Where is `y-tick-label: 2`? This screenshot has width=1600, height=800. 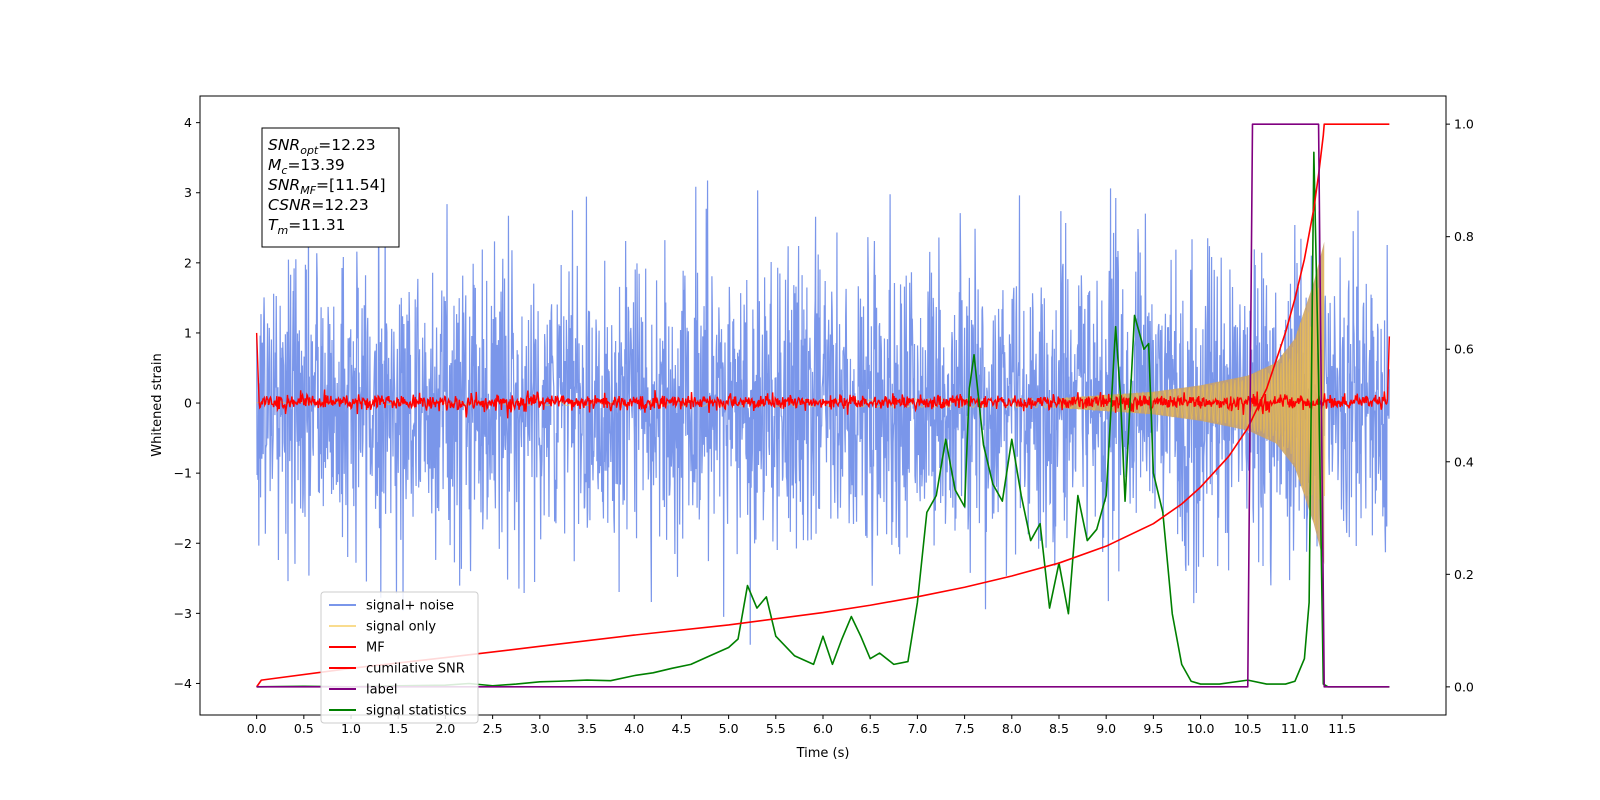 y-tick-label: 2 is located at coordinates (188, 262).